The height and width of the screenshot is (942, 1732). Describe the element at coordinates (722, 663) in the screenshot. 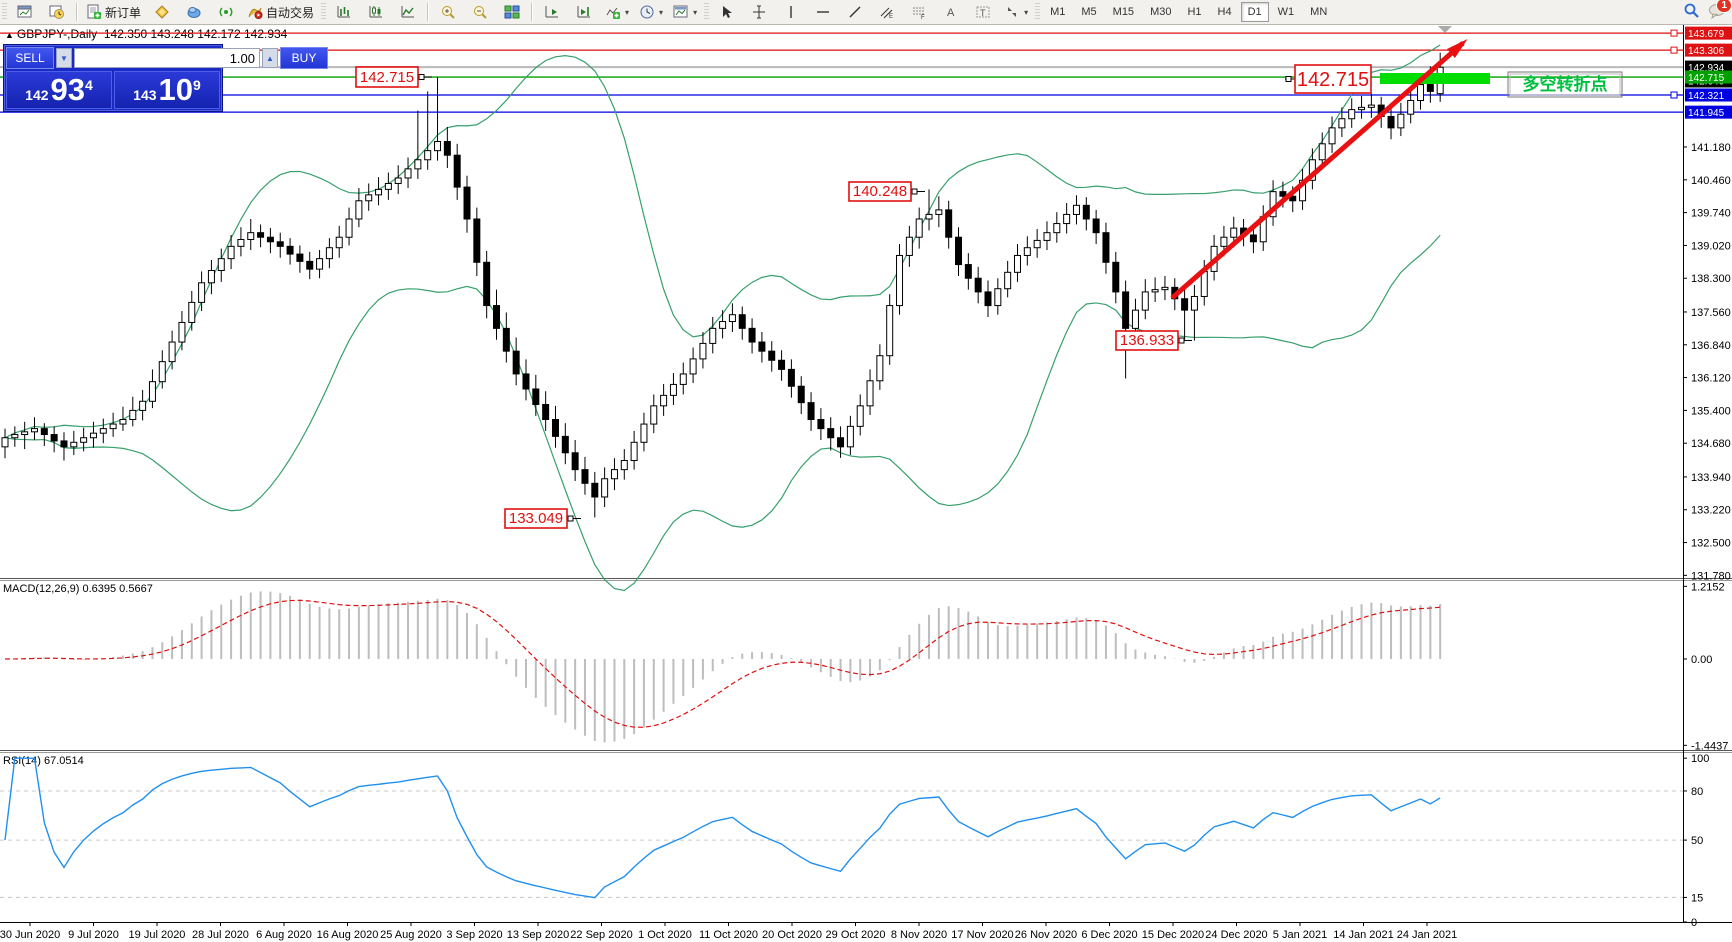

I see `macd-signal-line` at that location.